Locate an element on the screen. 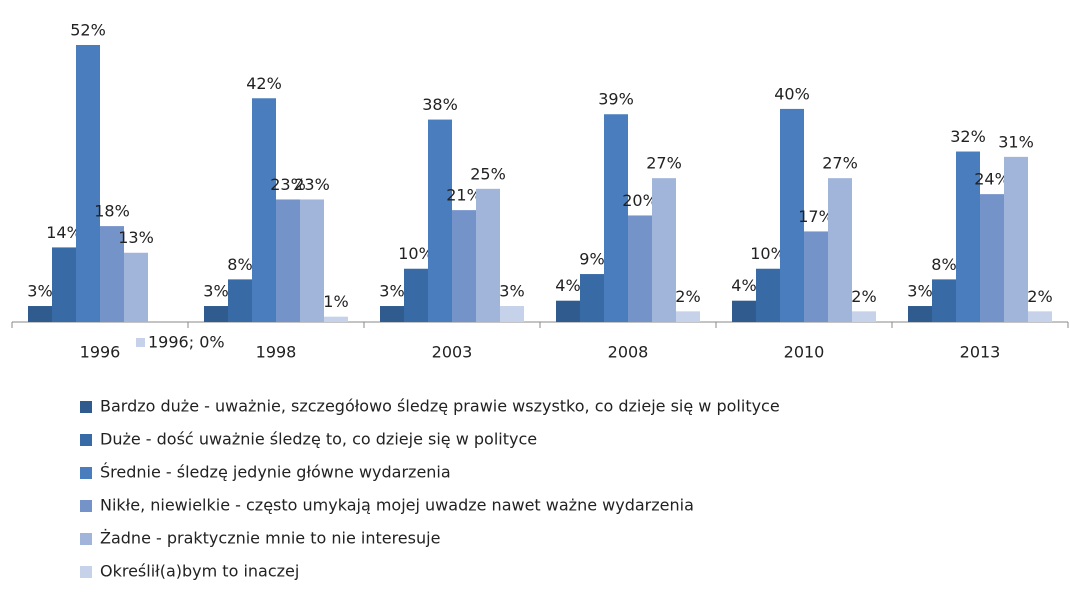 The image size is (1070, 601). data-label: 31% is located at coordinates (1016, 141).